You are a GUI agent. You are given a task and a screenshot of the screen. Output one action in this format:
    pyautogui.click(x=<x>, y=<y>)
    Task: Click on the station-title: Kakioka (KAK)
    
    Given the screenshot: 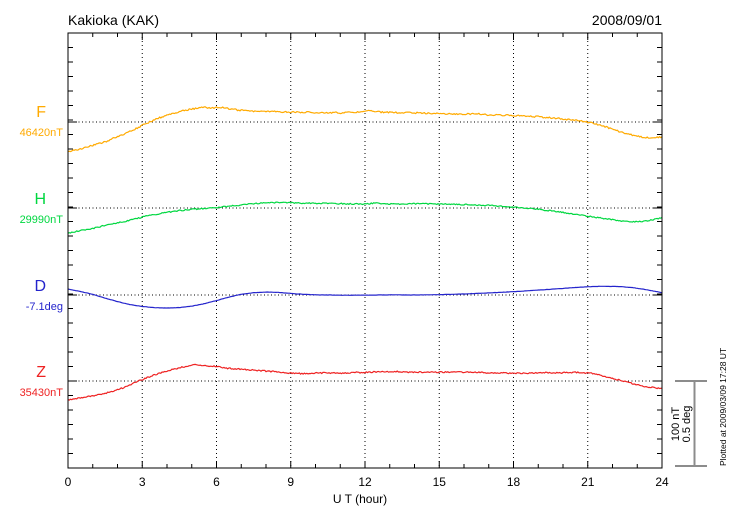 What is the action you would take?
    pyautogui.click(x=113, y=20)
    